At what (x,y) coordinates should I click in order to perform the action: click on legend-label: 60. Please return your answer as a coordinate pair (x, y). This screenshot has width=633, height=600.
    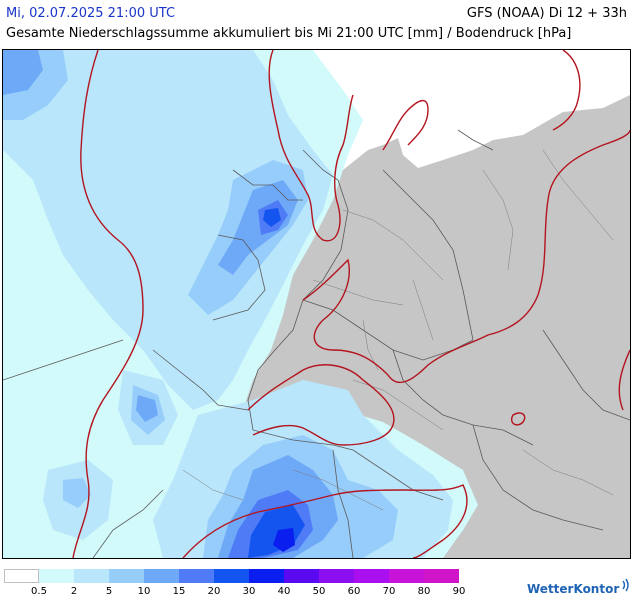
    Looking at the image, I should click on (354, 591).